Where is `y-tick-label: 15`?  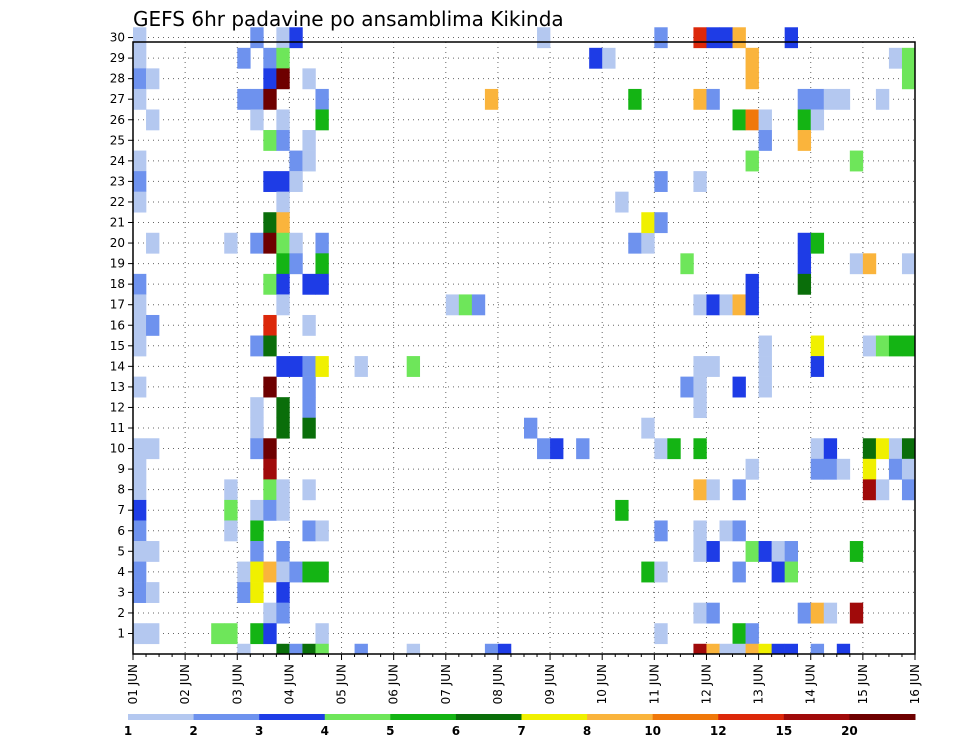
y-tick-label: 15 is located at coordinates (117, 346).